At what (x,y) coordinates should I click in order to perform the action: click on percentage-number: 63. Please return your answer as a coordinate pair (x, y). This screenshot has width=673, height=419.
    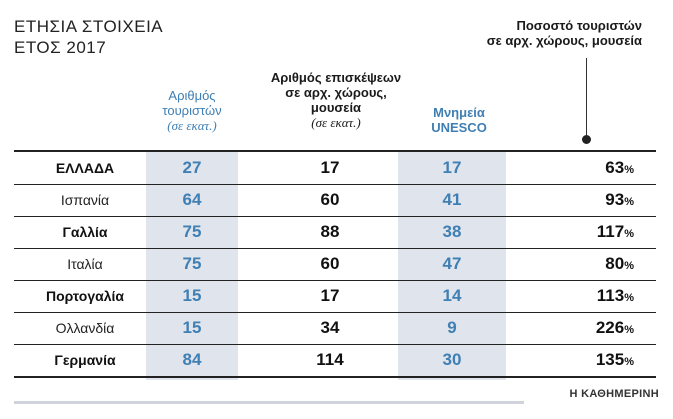
    Looking at the image, I should click on (615, 167).